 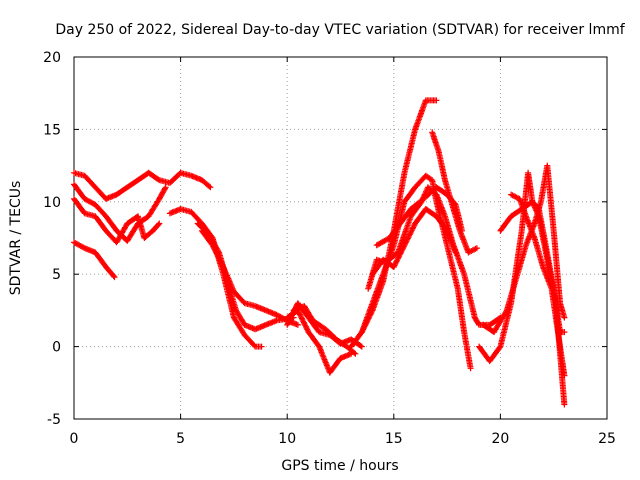 I want to click on x-tick-label: 5, so click(x=180, y=439).